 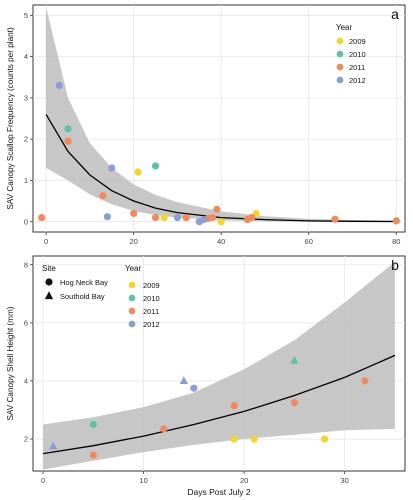 What do you see at coordinates (151, 285) in the screenshot?
I see `legend-year-label: 2009` at bounding box center [151, 285].